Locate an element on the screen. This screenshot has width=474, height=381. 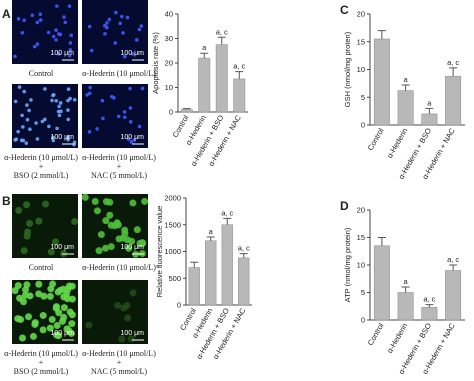
y-tick-label: 2000 is located at coordinates (172, 198).